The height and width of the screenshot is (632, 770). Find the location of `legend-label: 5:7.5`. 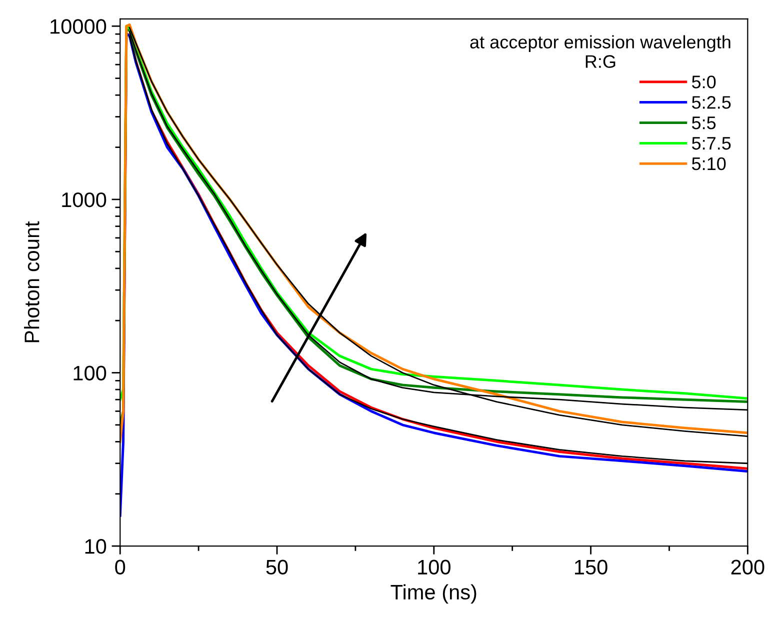

legend-label: 5:7.5 is located at coordinates (711, 143).